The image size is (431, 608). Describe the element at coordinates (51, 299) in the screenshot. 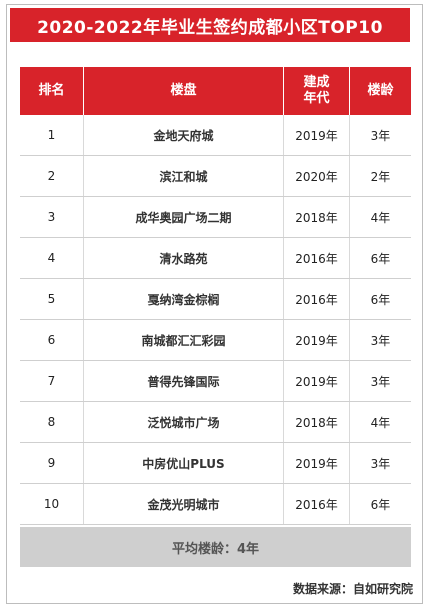

I see `rank-cell: 5` at that location.